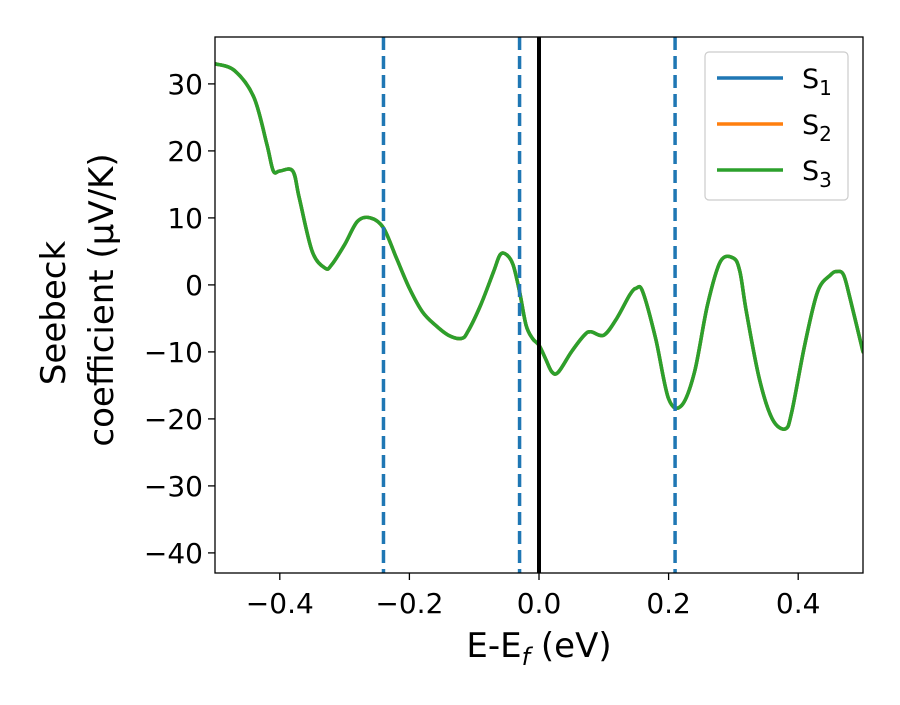 Image resolution: width=900 pixels, height=705 pixels. What do you see at coordinates (173, 419) in the screenshot?
I see `y-tick-label: −20` at bounding box center [173, 419].